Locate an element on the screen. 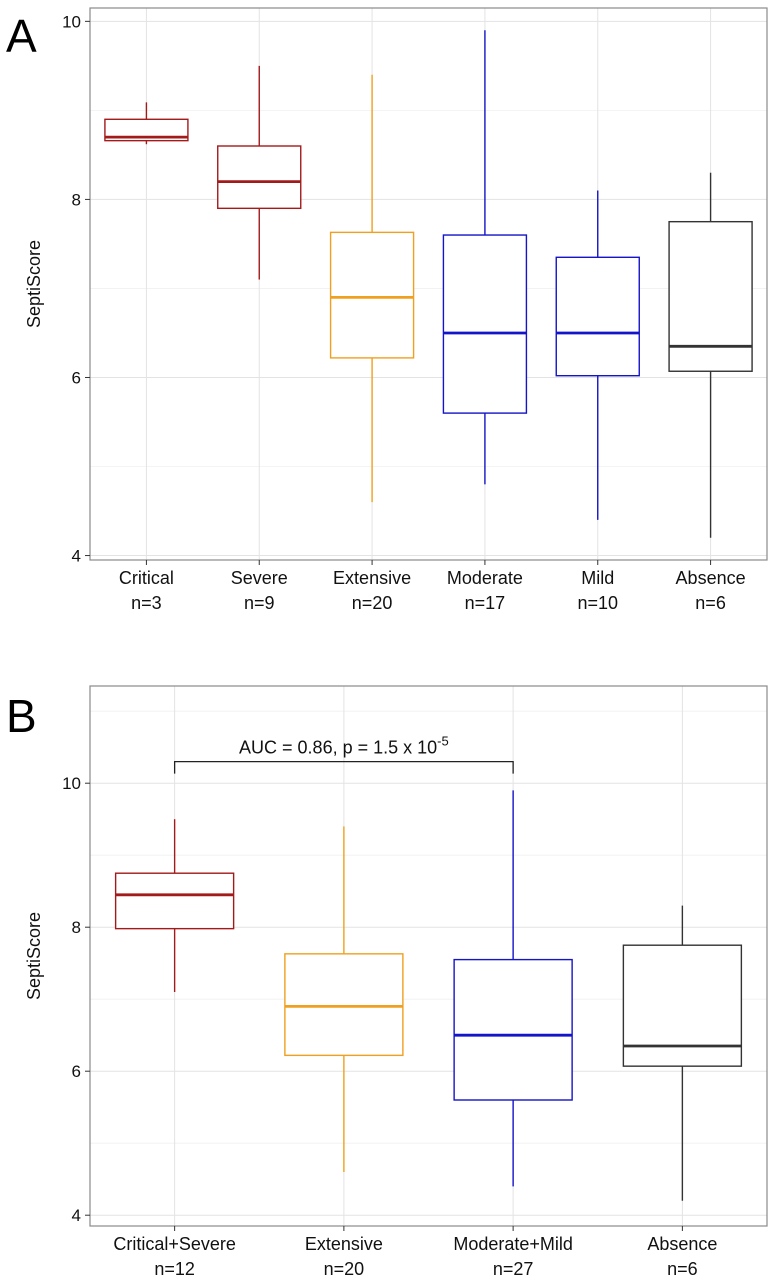 The width and height of the screenshot is (772, 1280). box-severe is located at coordinates (259, 172).